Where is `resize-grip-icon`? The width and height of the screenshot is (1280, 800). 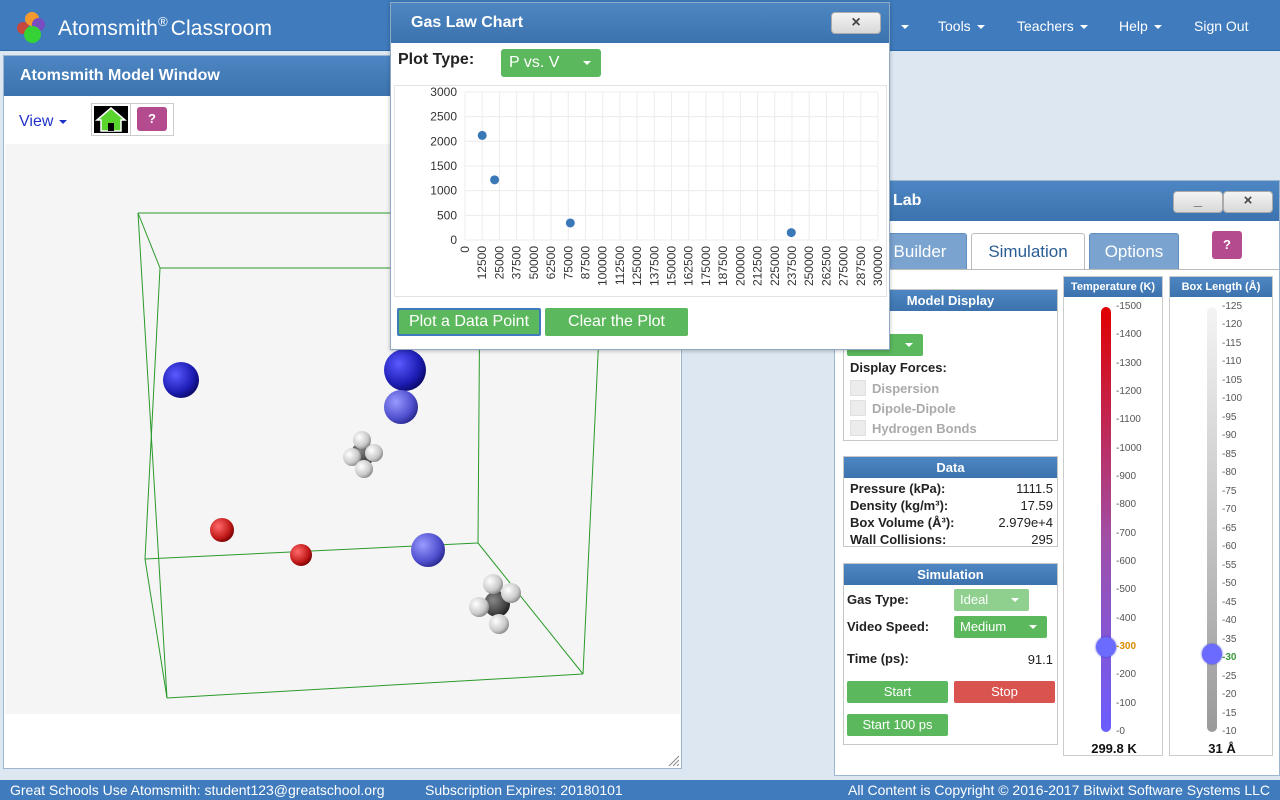
resize-grip-icon is located at coordinates (673, 760).